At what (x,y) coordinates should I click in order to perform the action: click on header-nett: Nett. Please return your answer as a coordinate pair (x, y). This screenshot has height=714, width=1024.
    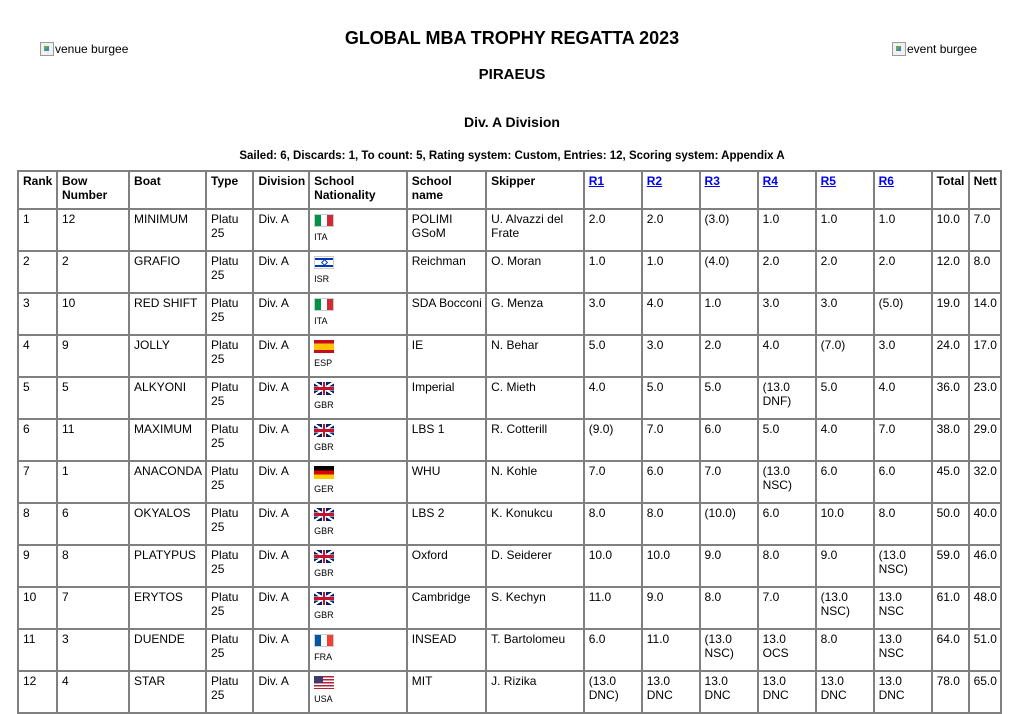
    Looking at the image, I should click on (984, 190).